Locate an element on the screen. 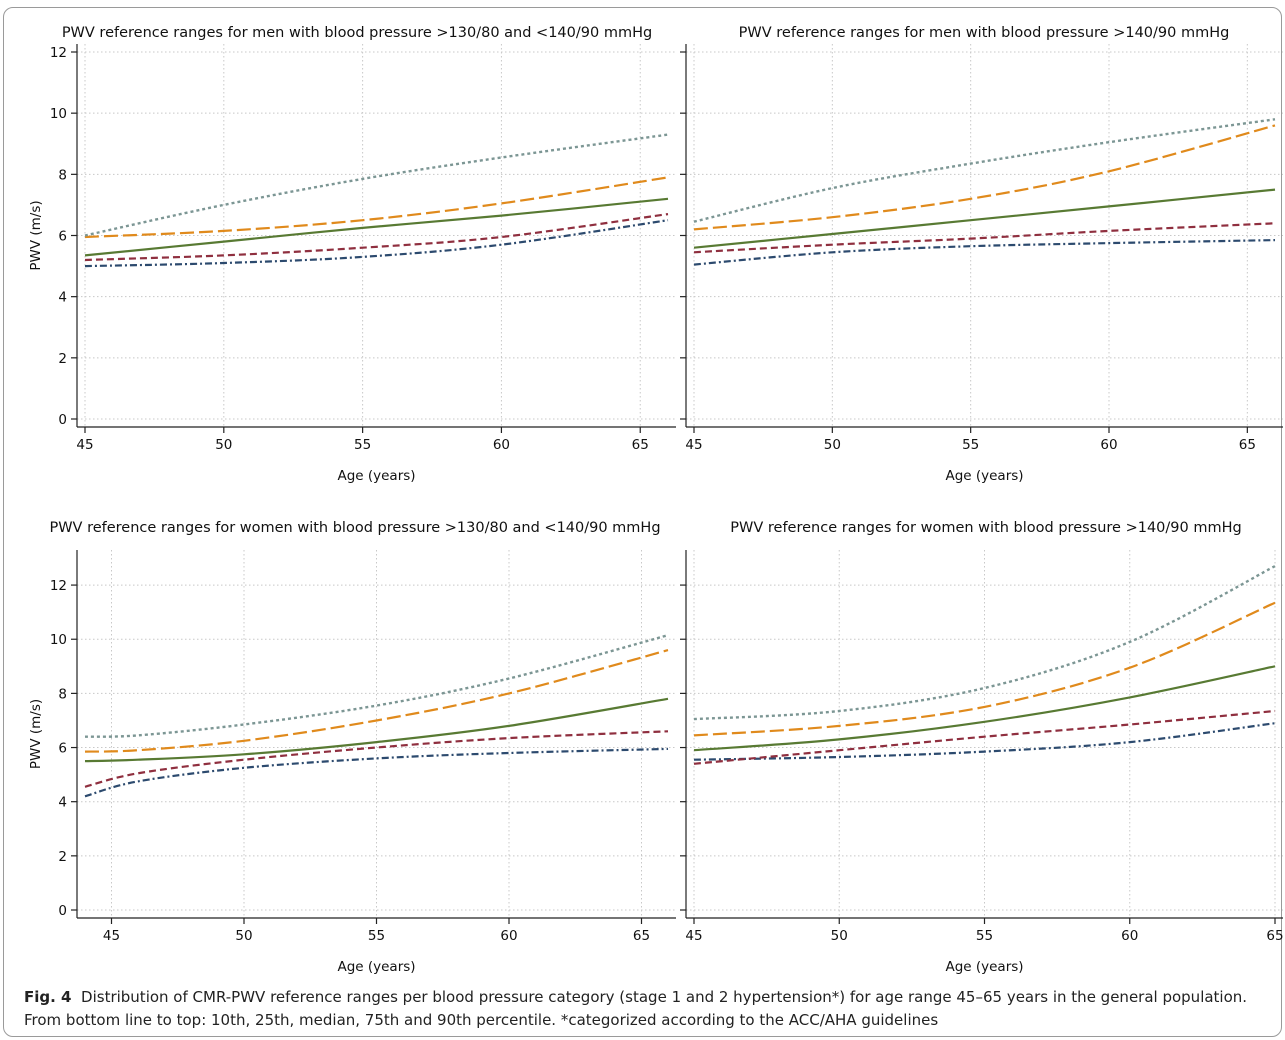  panel-1-x-axis-label: Age (years) is located at coordinates (376, 476).